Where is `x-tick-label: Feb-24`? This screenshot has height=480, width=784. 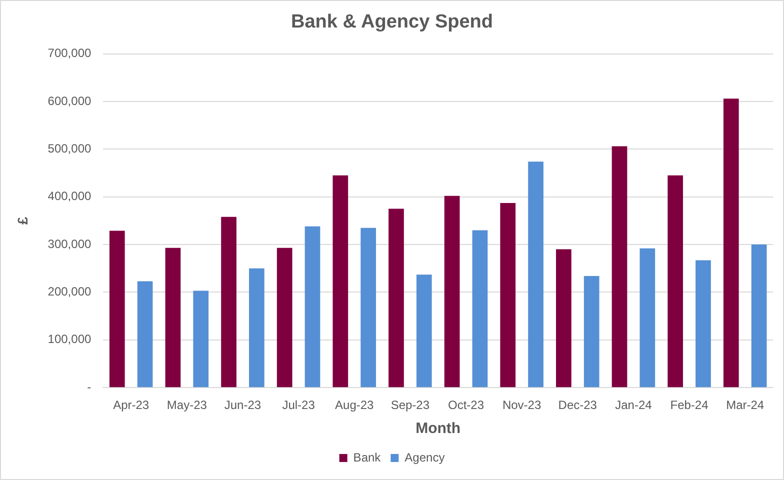 x-tick-label: Feb-24 is located at coordinates (689, 405).